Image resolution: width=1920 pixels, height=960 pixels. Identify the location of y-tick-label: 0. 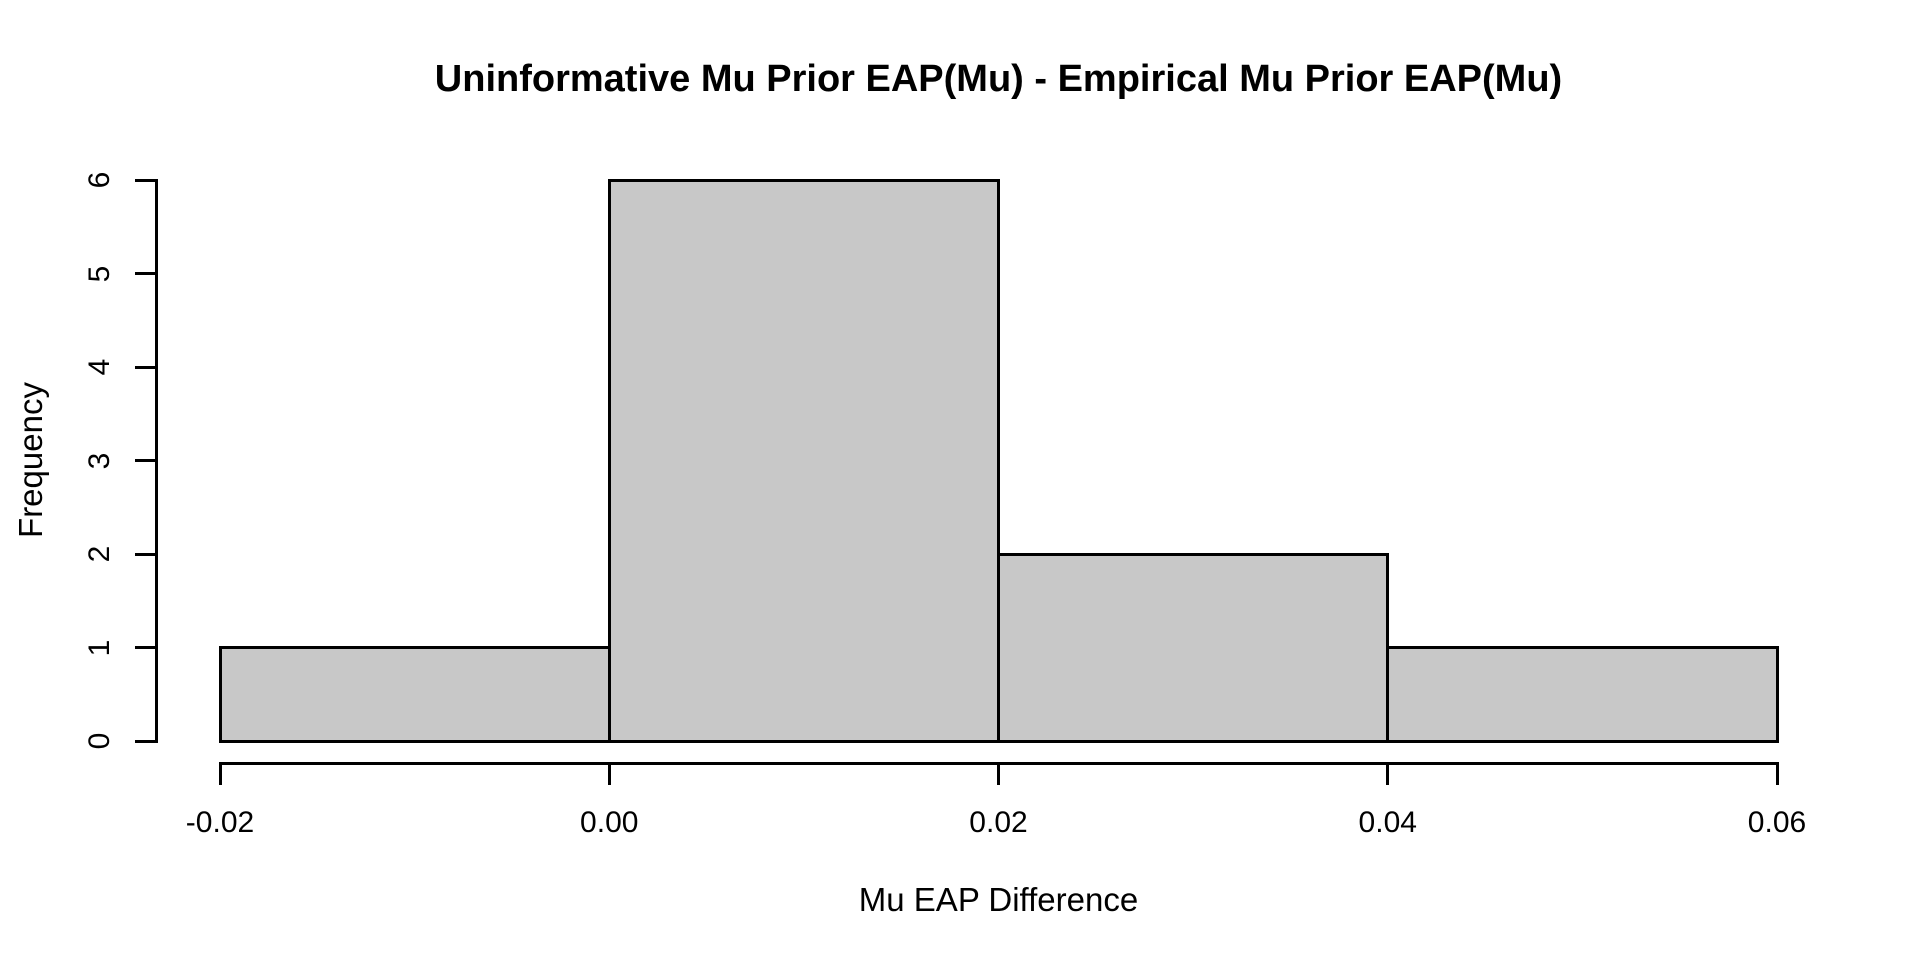
(99, 741).